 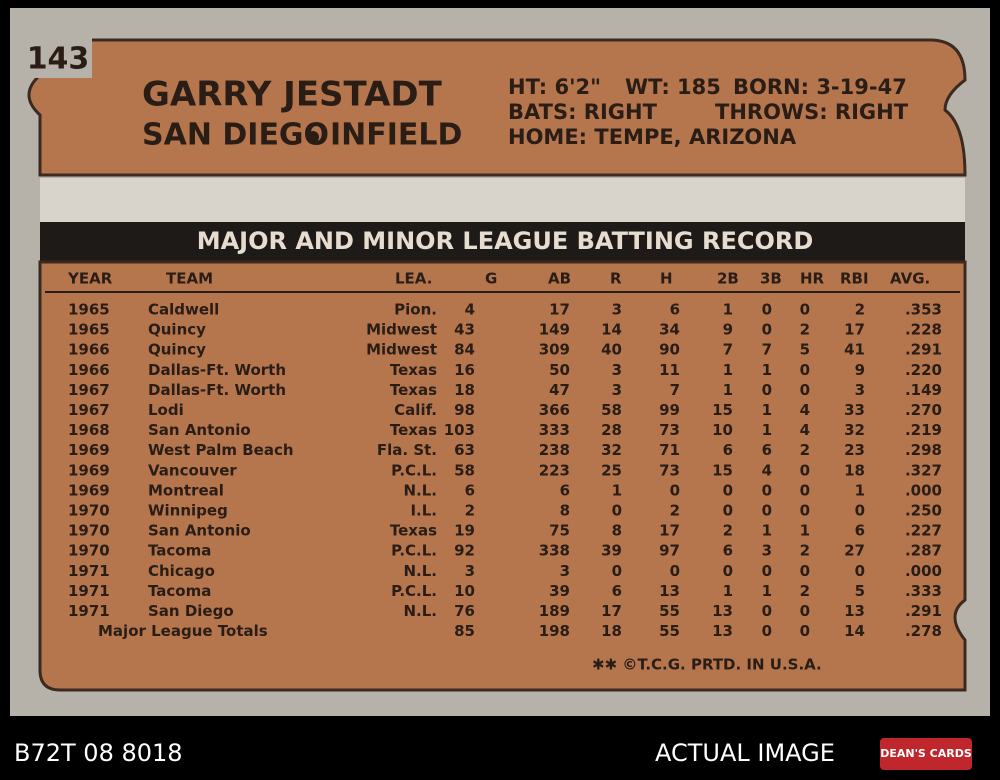 I want to click on cell: 43, so click(x=464, y=330).